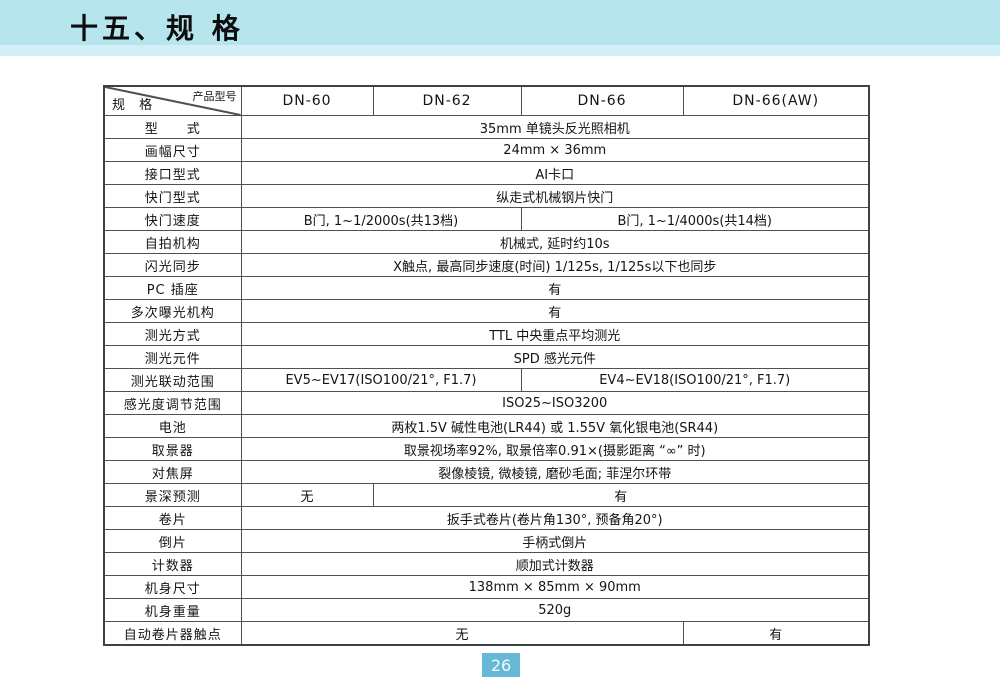  I want to click on table-row: 型 式 35mm 单镜头反光照相机, so click(486, 127).